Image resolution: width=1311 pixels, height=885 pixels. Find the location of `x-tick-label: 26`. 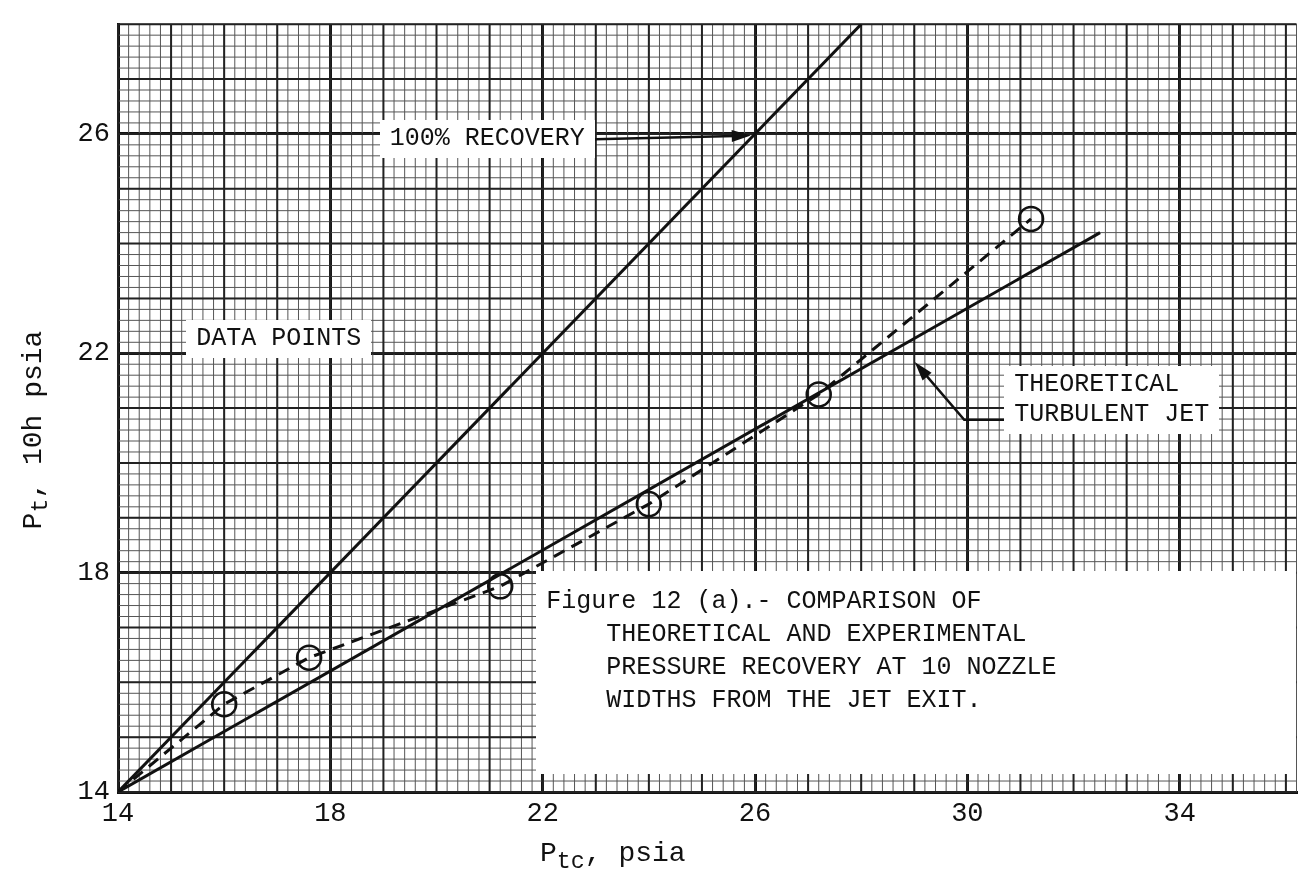

x-tick-label: 26 is located at coordinates (755, 814).